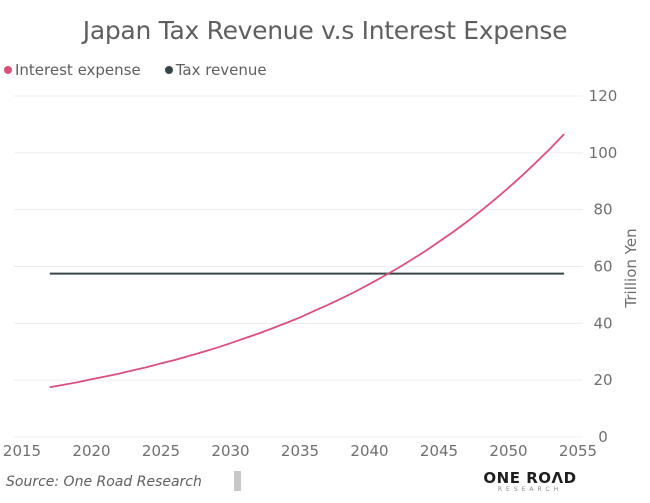  I want to click on legend-label-interest-expense: Interest expense, so click(78, 70).